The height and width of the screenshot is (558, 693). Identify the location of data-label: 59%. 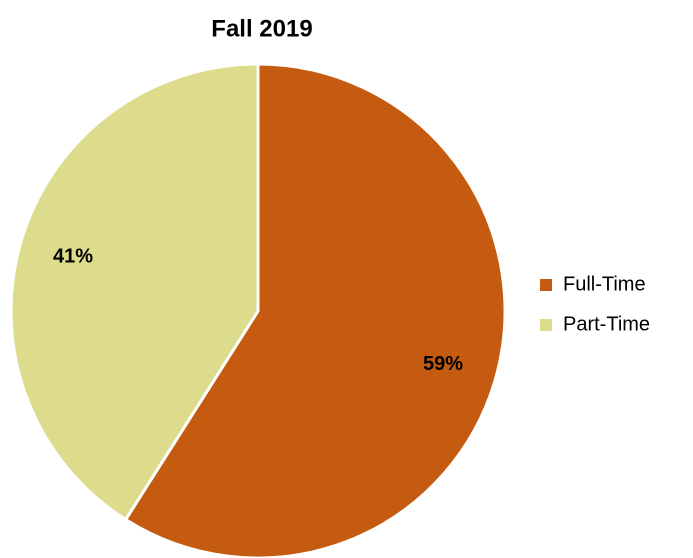
(443, 364).